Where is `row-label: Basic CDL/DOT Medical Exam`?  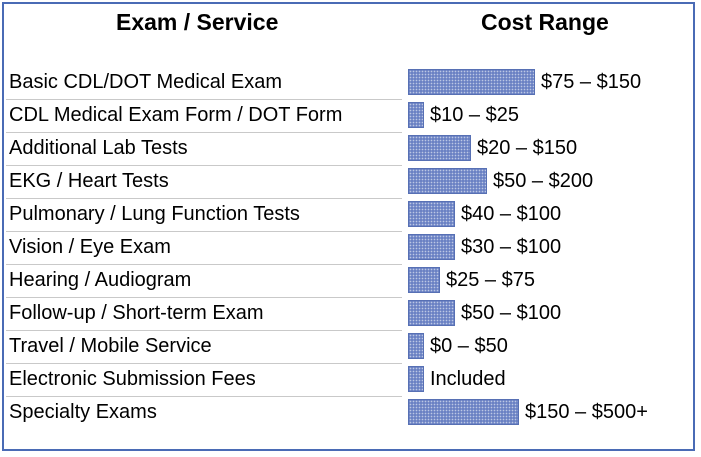 row-label: Basic CDL/DOT Medical Exam is located at coordinates (146, 82).